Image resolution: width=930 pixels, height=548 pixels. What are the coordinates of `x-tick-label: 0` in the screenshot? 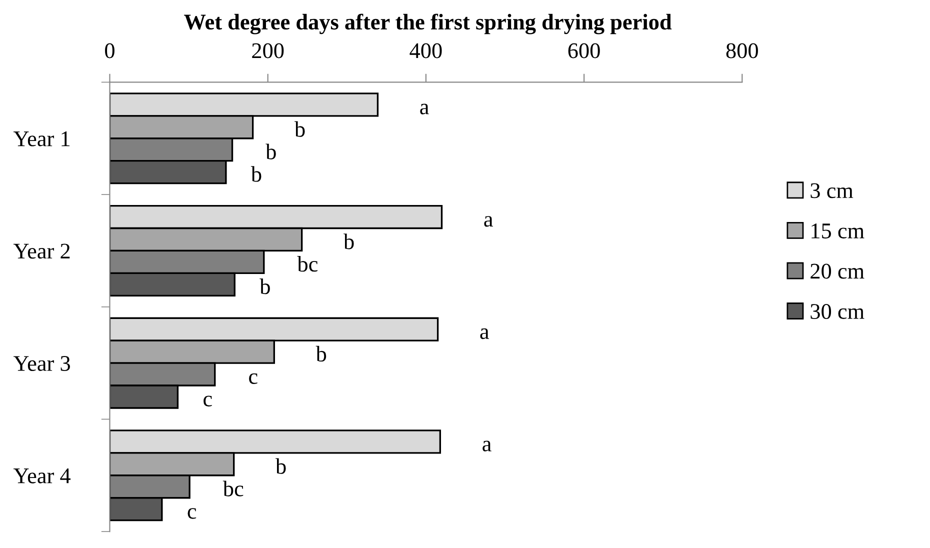 It's located at (109, 50).